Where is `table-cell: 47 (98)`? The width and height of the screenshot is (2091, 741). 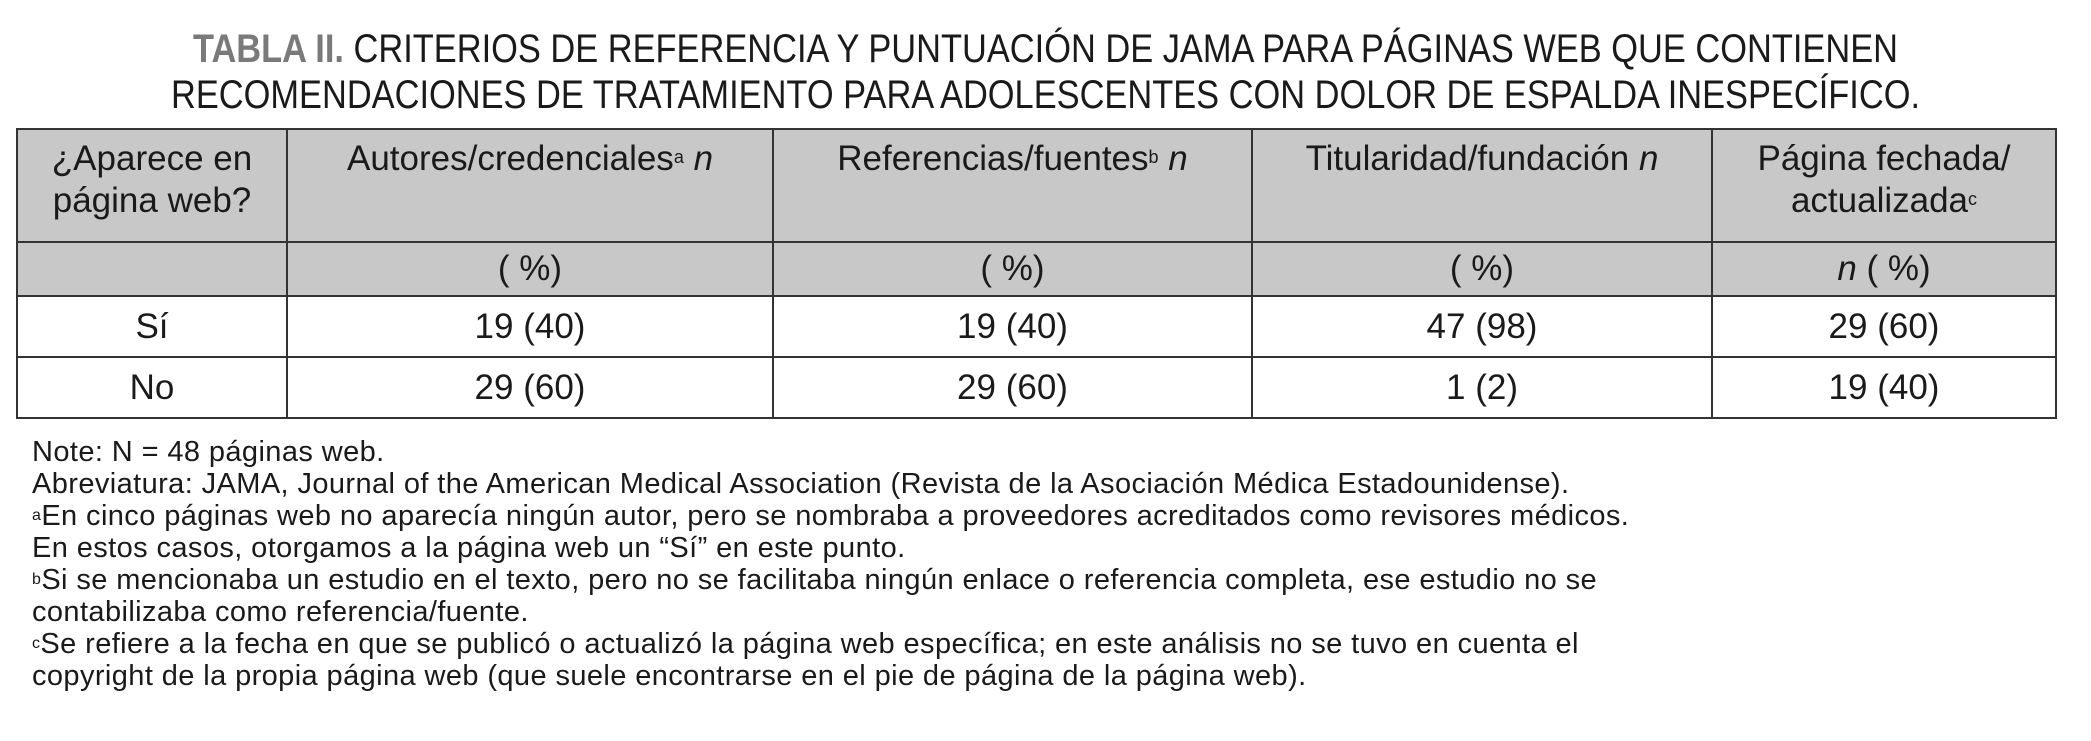
table-cell: 47 (98) is located at coordinates (1482, 326).